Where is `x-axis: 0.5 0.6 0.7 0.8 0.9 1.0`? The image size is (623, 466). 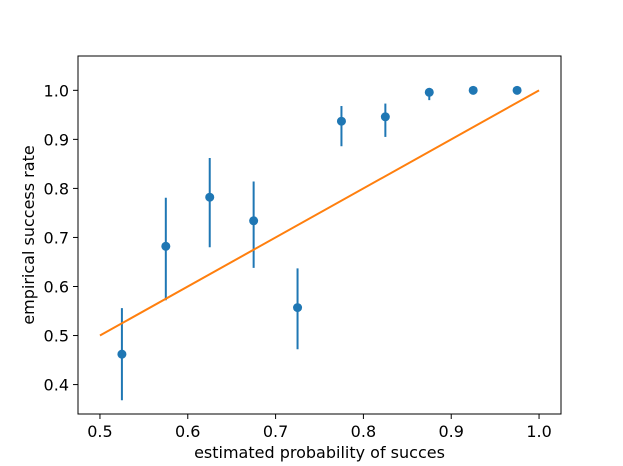 x-axis: 0.5 0.6 0.7 0.8 0.9 1.0 is located at coordinates (319, 427).